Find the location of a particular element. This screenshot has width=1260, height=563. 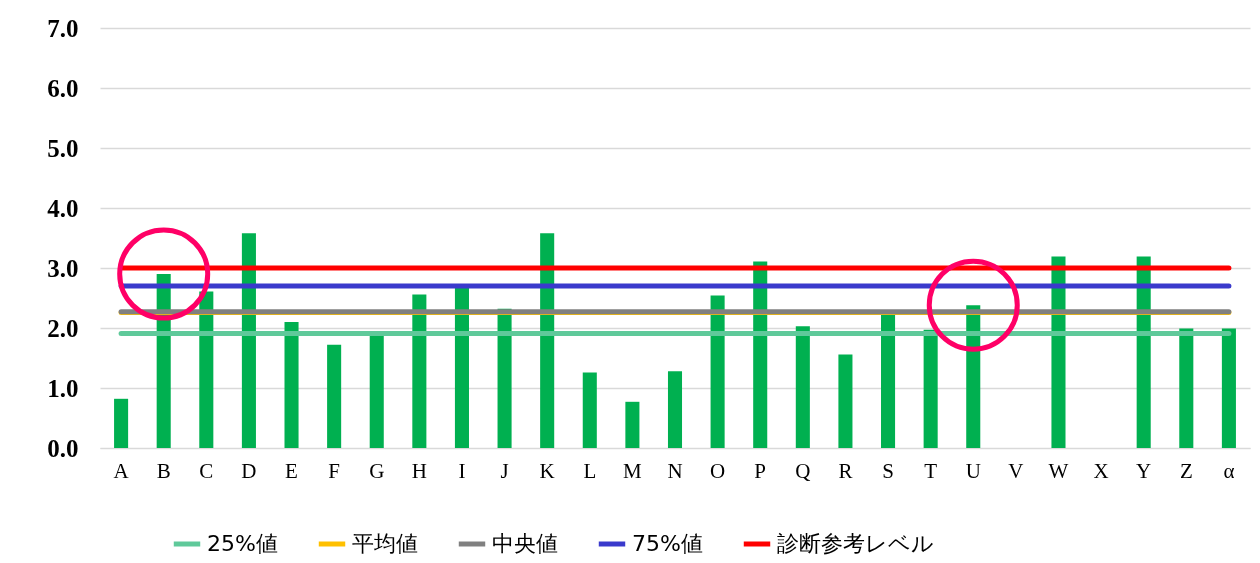

x-tick-label: B is located at coordinates (163, 470).